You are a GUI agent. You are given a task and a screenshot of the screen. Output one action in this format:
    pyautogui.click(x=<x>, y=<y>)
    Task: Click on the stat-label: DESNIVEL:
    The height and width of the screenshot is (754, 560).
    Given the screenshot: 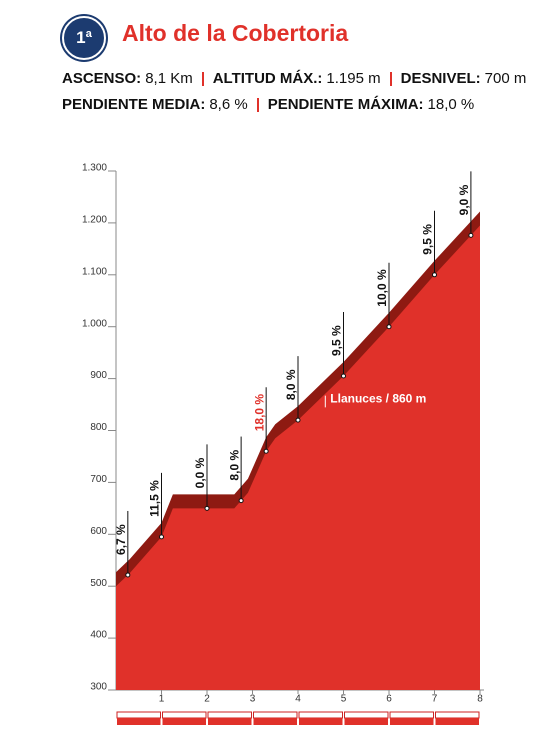 What is the action you would take?
    pyautogui.click(x=440, y=78)
    